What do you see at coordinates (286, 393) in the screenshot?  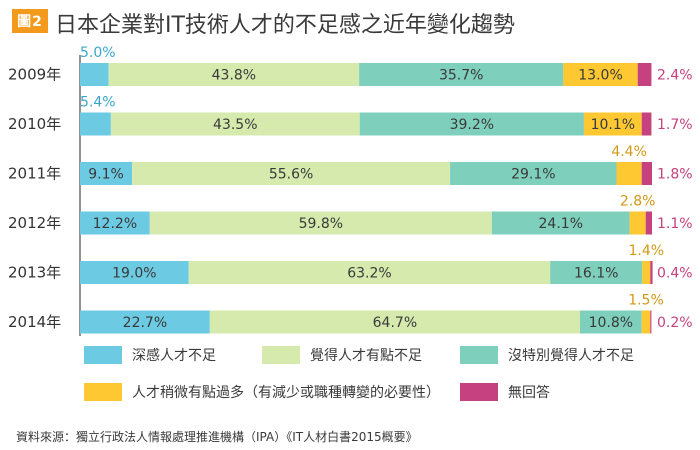 I see `legend-label-little: 人才稍微有點過多（有減少或職種轉變的必要性）` at bounding box center [286, 393].